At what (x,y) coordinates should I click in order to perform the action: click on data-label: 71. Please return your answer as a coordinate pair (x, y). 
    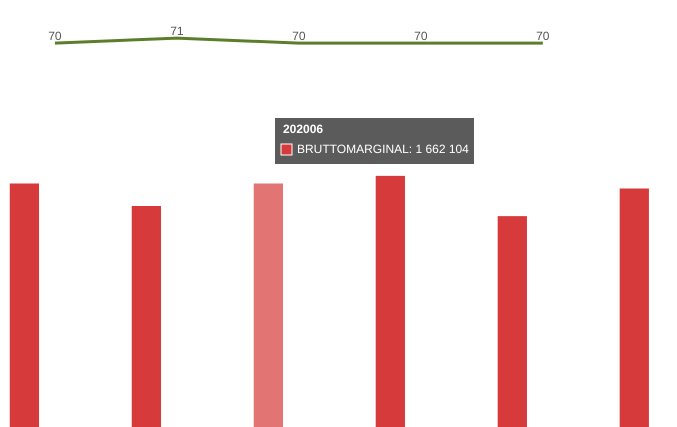
    Looking at the image, I should click on (177, 31).